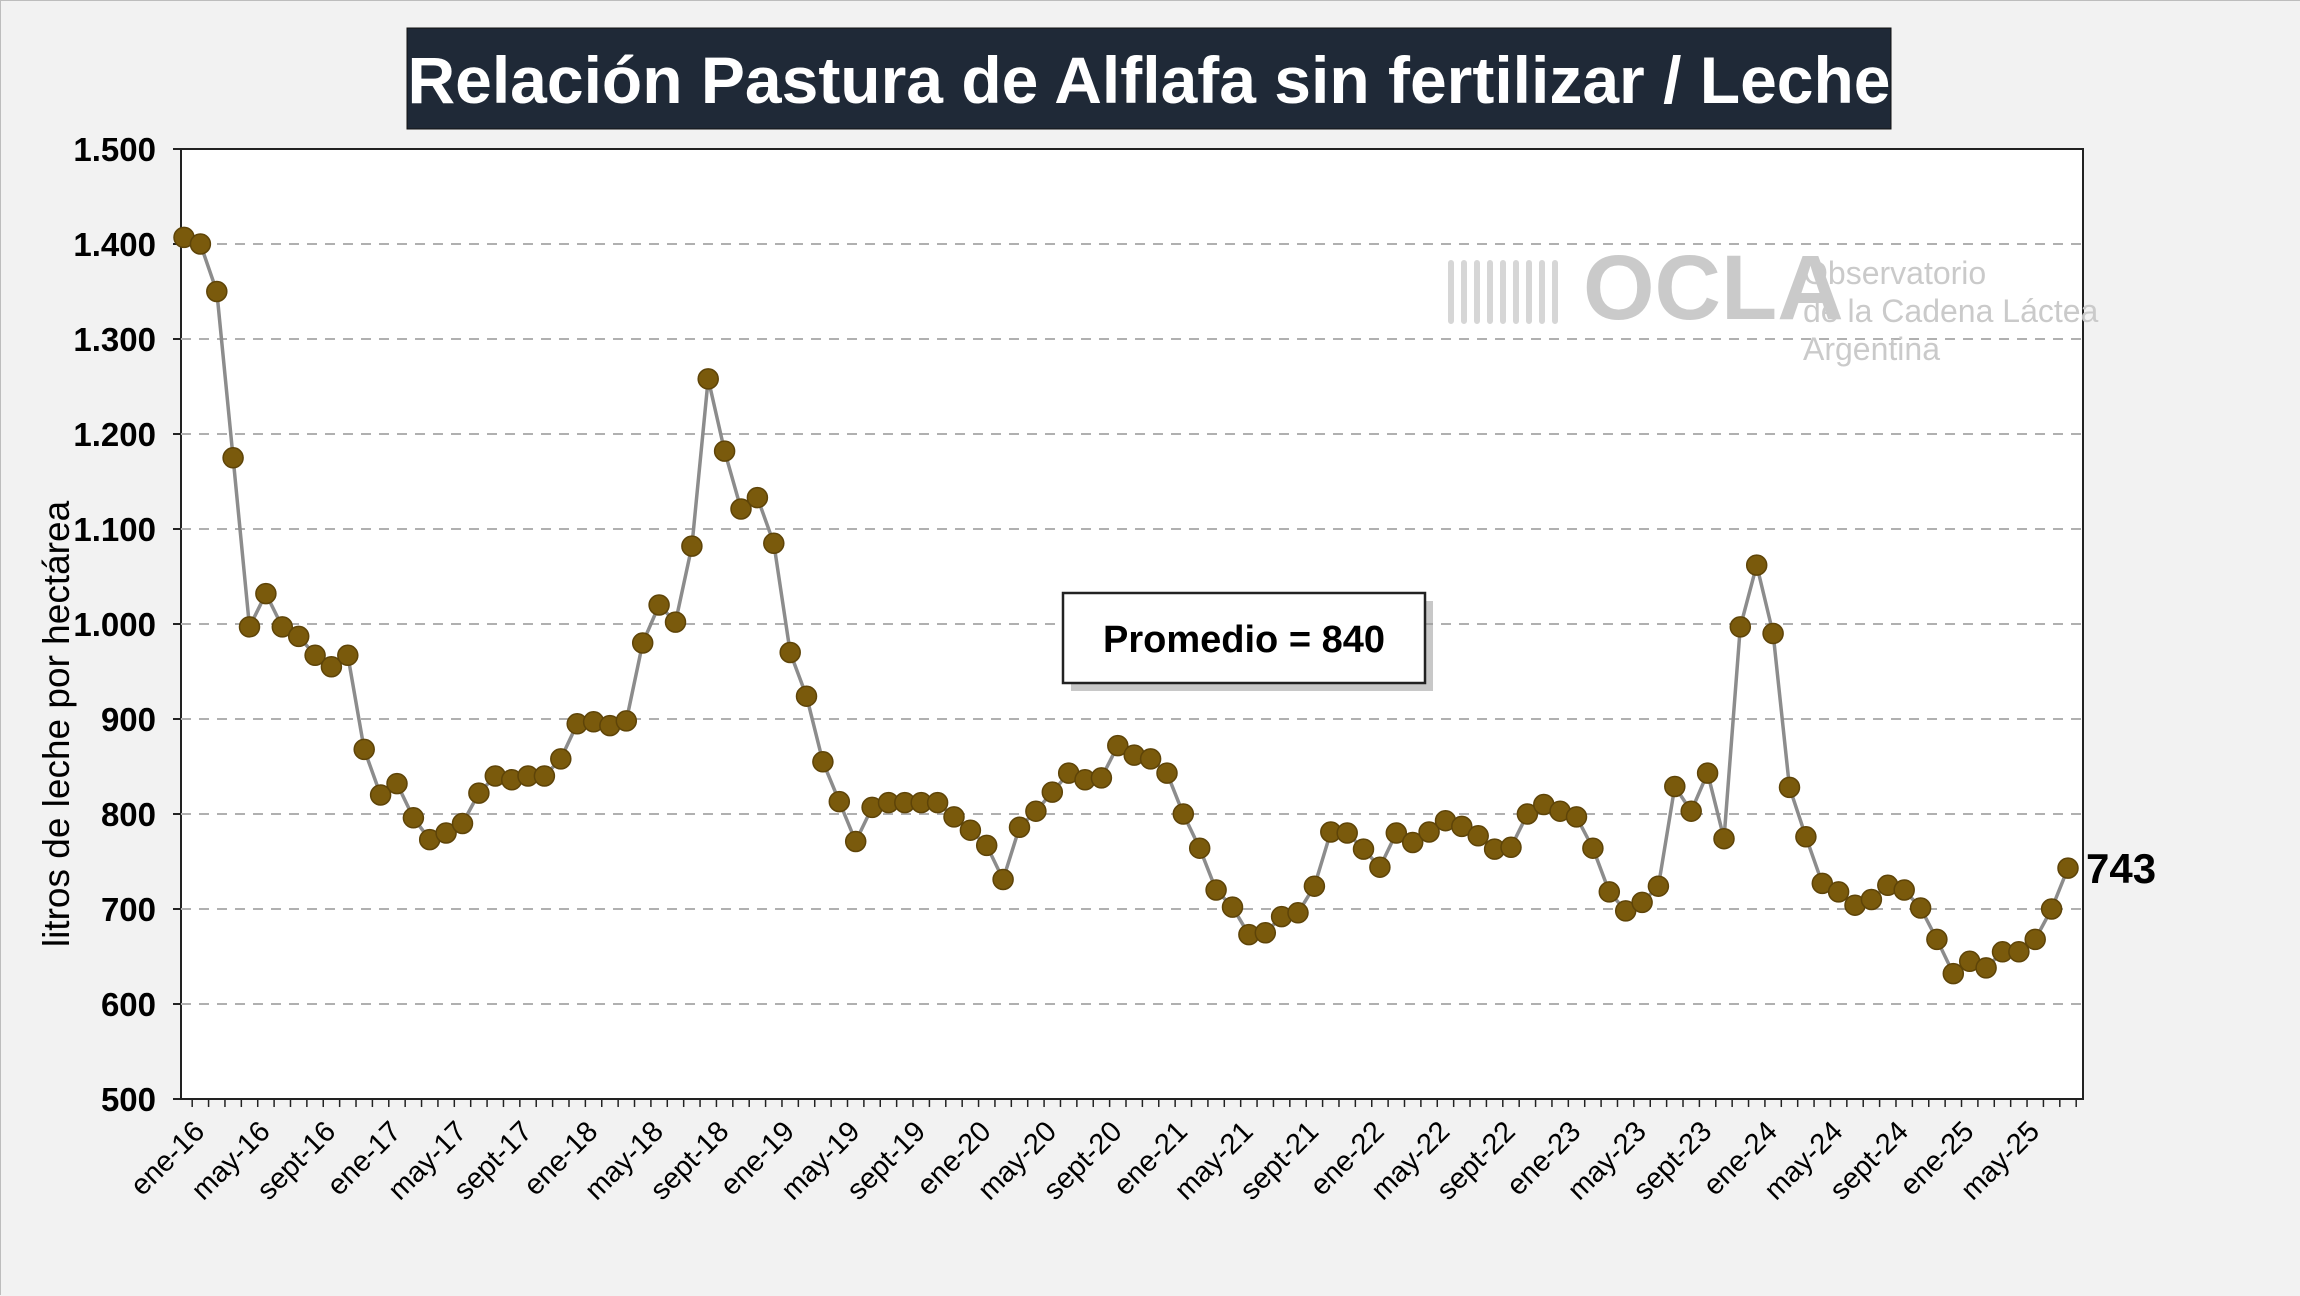 Image resolution: width=2300 pixels, height=1296 pixels. I want to click on y-tick-label: 800, so click(128, 814).